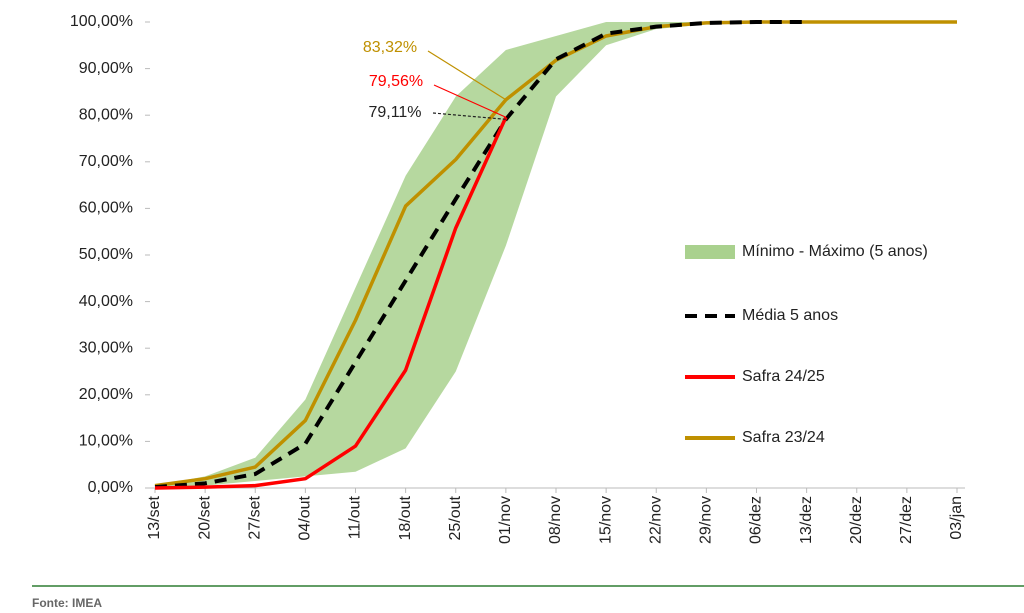 The image size is (1024, 613). What do you see at coordinates (355, 517) in the screenshot?
I see `x-tick-label: 11/out` at bounding box center [355, 517].